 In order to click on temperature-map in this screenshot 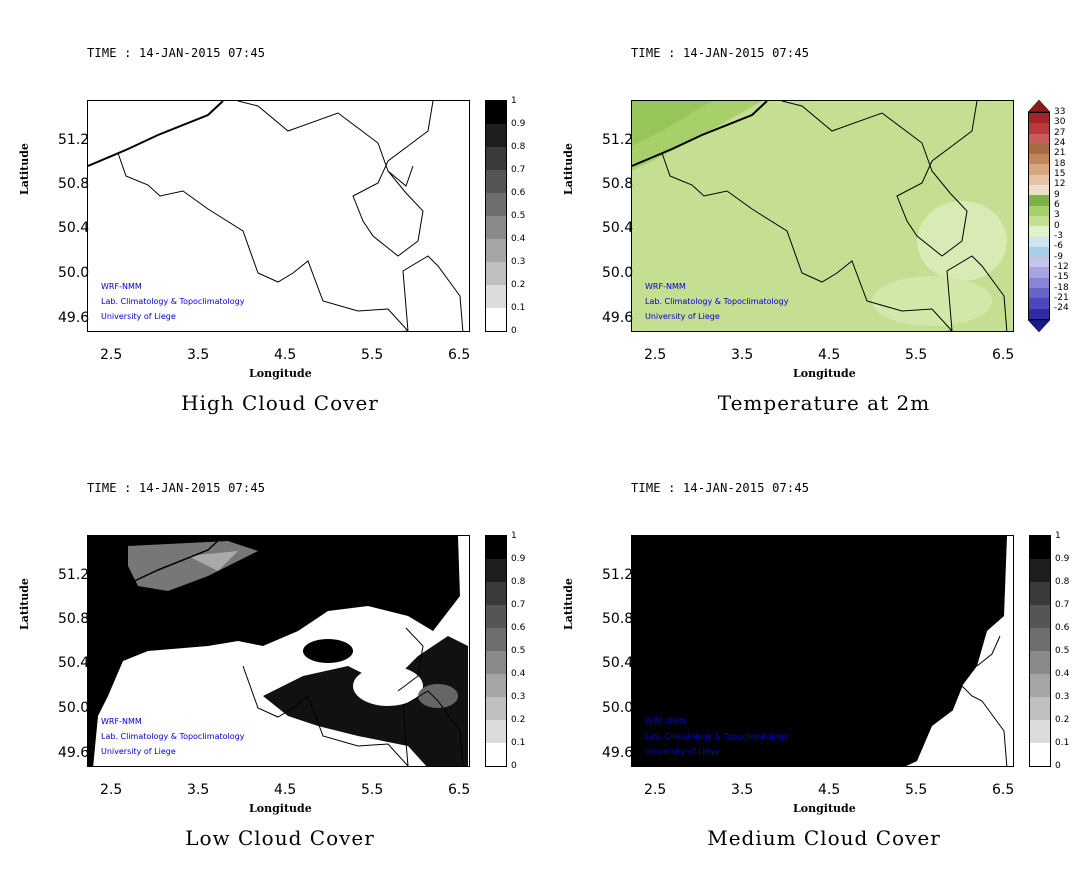, I will do `click(822, 216)`.